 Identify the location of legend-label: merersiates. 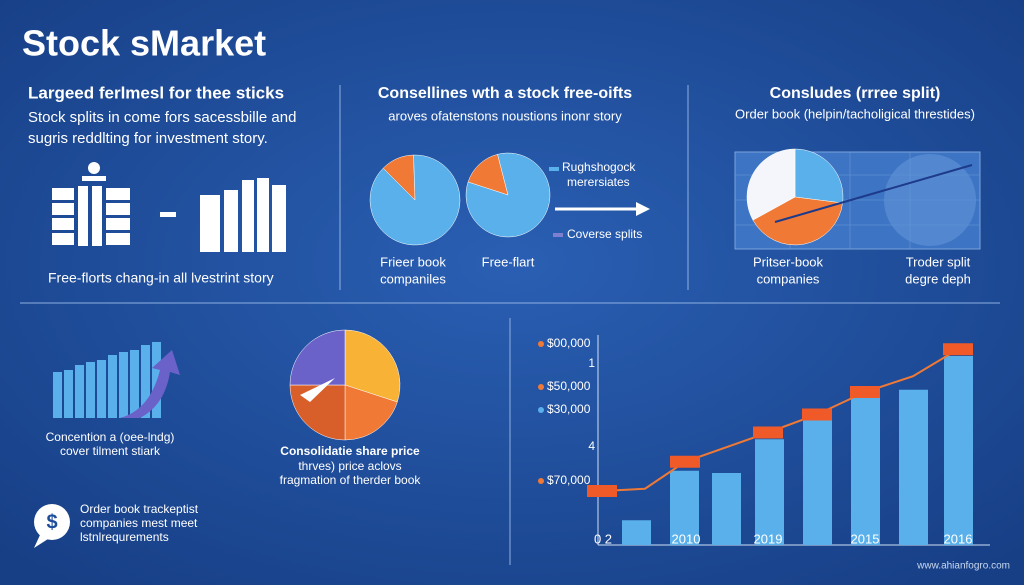
(598, 182).